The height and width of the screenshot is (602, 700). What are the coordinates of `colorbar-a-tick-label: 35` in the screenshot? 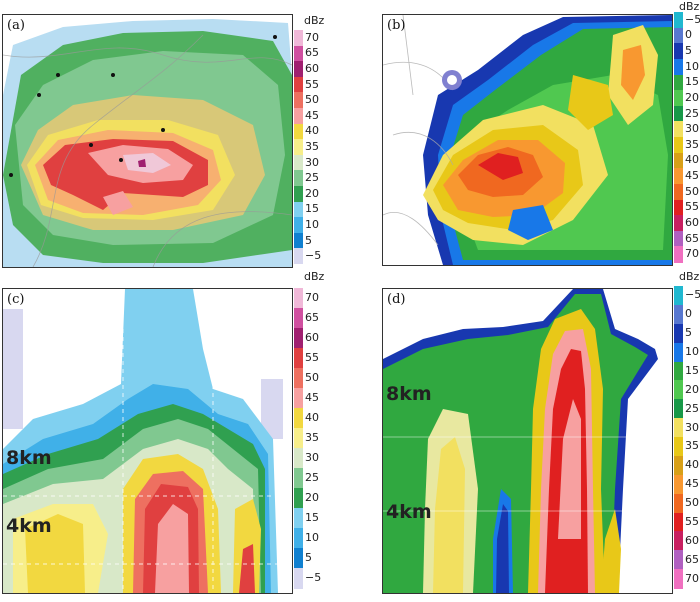 It's located at (312, 146).